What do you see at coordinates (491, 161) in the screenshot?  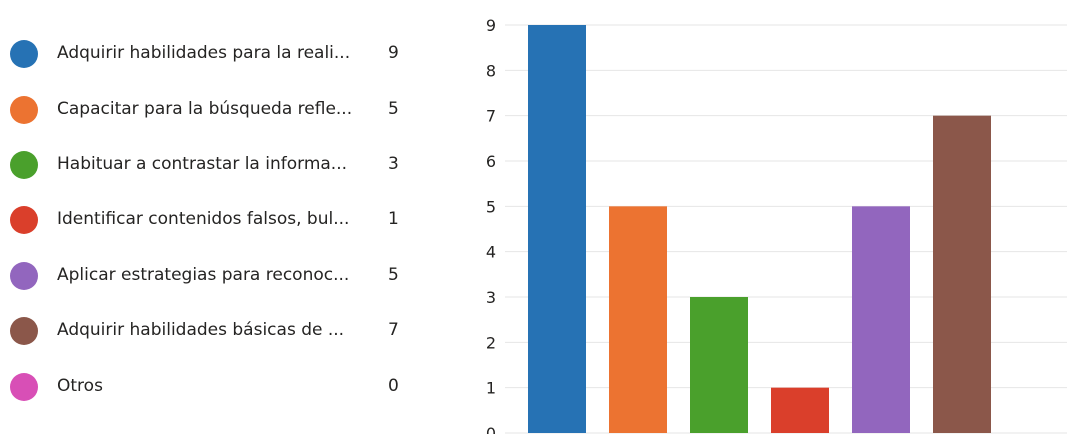 I see `y-tick-label: 6` at bounding box center [491, 161].